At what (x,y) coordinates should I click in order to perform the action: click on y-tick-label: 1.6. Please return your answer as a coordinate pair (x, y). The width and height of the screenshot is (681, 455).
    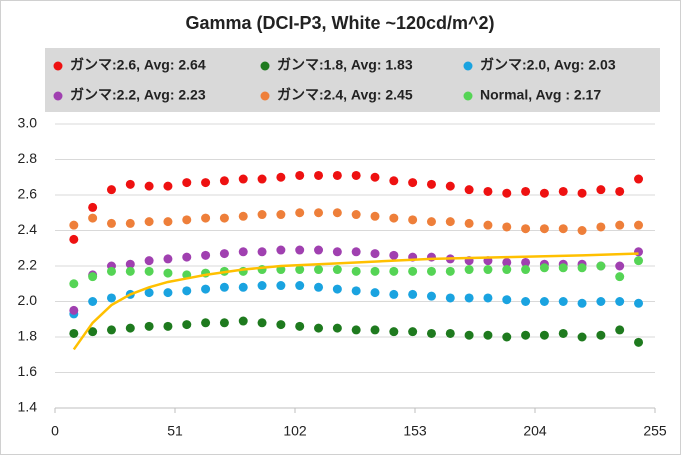
    Looking at the image, I should click on (28, 371).